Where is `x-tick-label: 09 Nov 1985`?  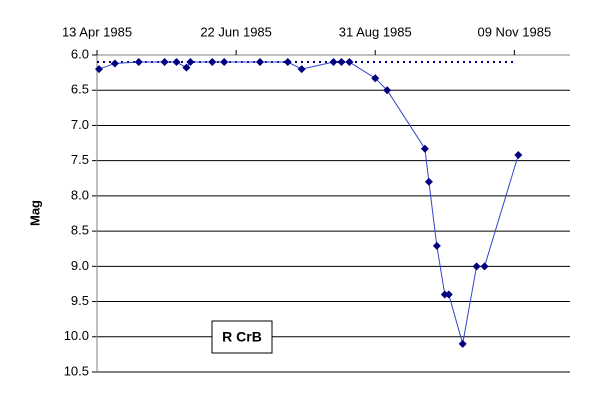
x-tick-label: 09 Nov 1985 is located at coordinates (514, 31).